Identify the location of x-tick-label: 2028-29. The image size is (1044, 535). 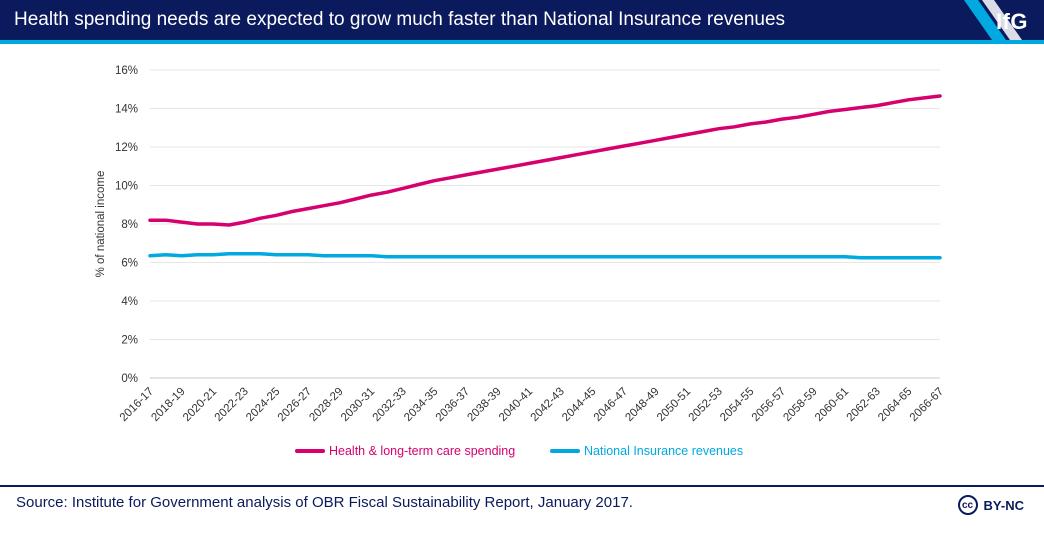
(326, 405).